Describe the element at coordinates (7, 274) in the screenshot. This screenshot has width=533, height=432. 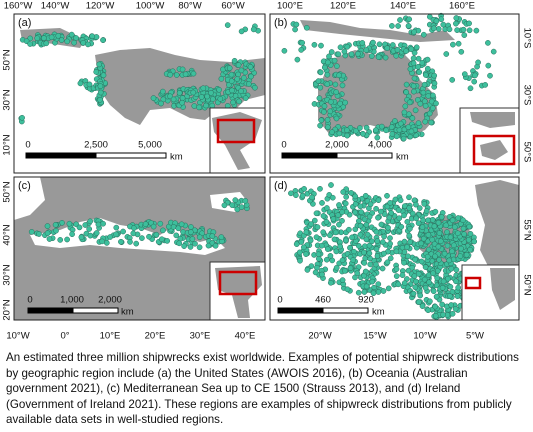
I see `axis-tick-label: 30°N` at that location.